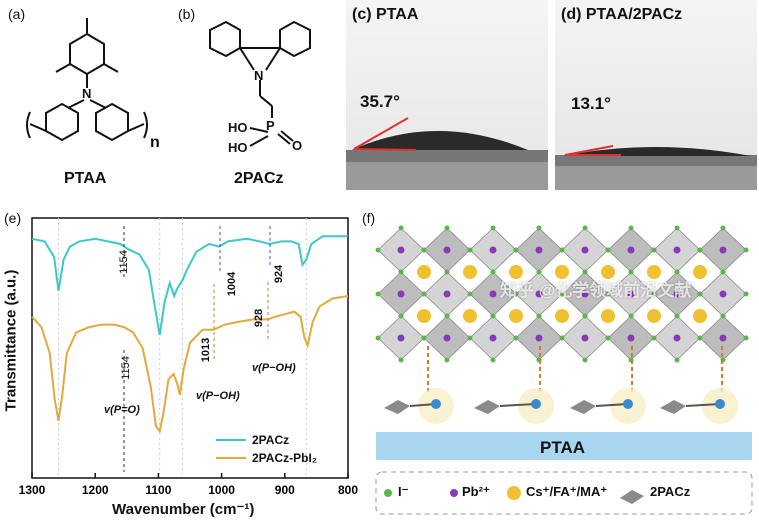  What do you see at coordinates (38, 127) in the screenshot?
I see `bond-left-chain` at bounding box center [38, 127].